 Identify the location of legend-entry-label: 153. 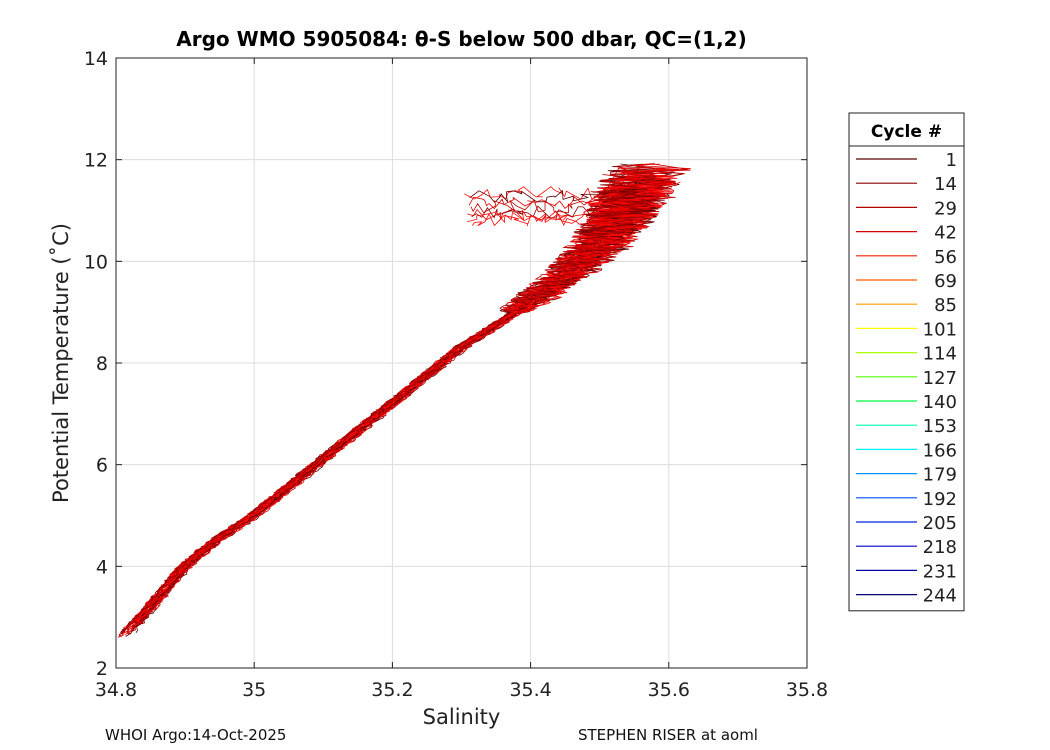
(940, 426).